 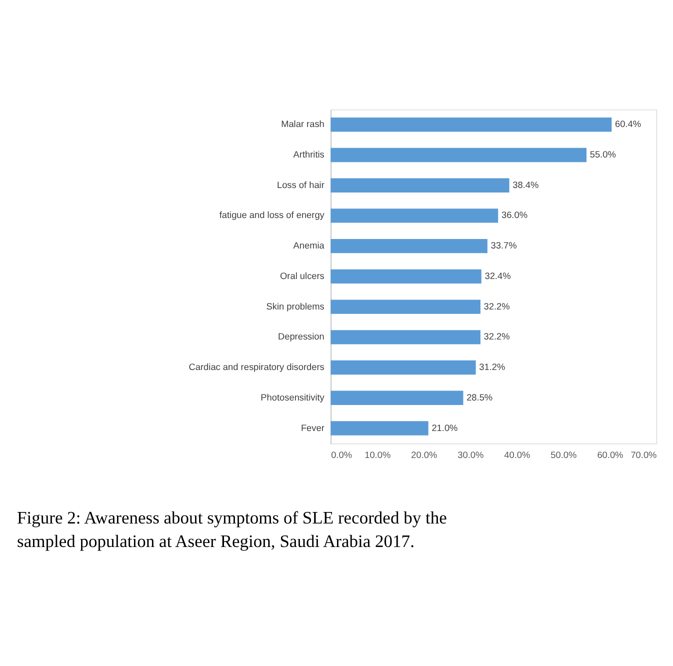 I want to click on y-tick-label: Fever, so click(x=312, y=427).